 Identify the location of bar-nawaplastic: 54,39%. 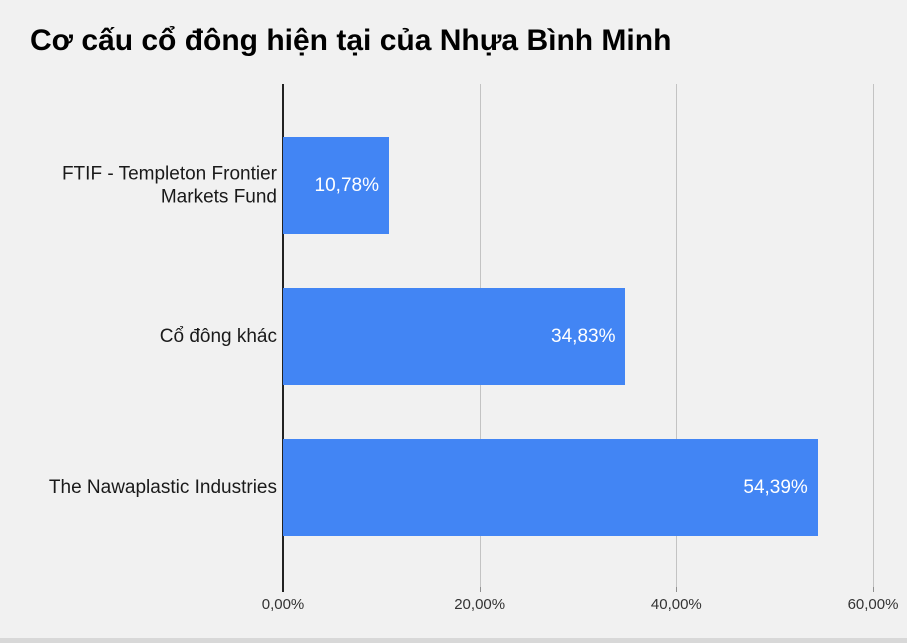
(550, 487).